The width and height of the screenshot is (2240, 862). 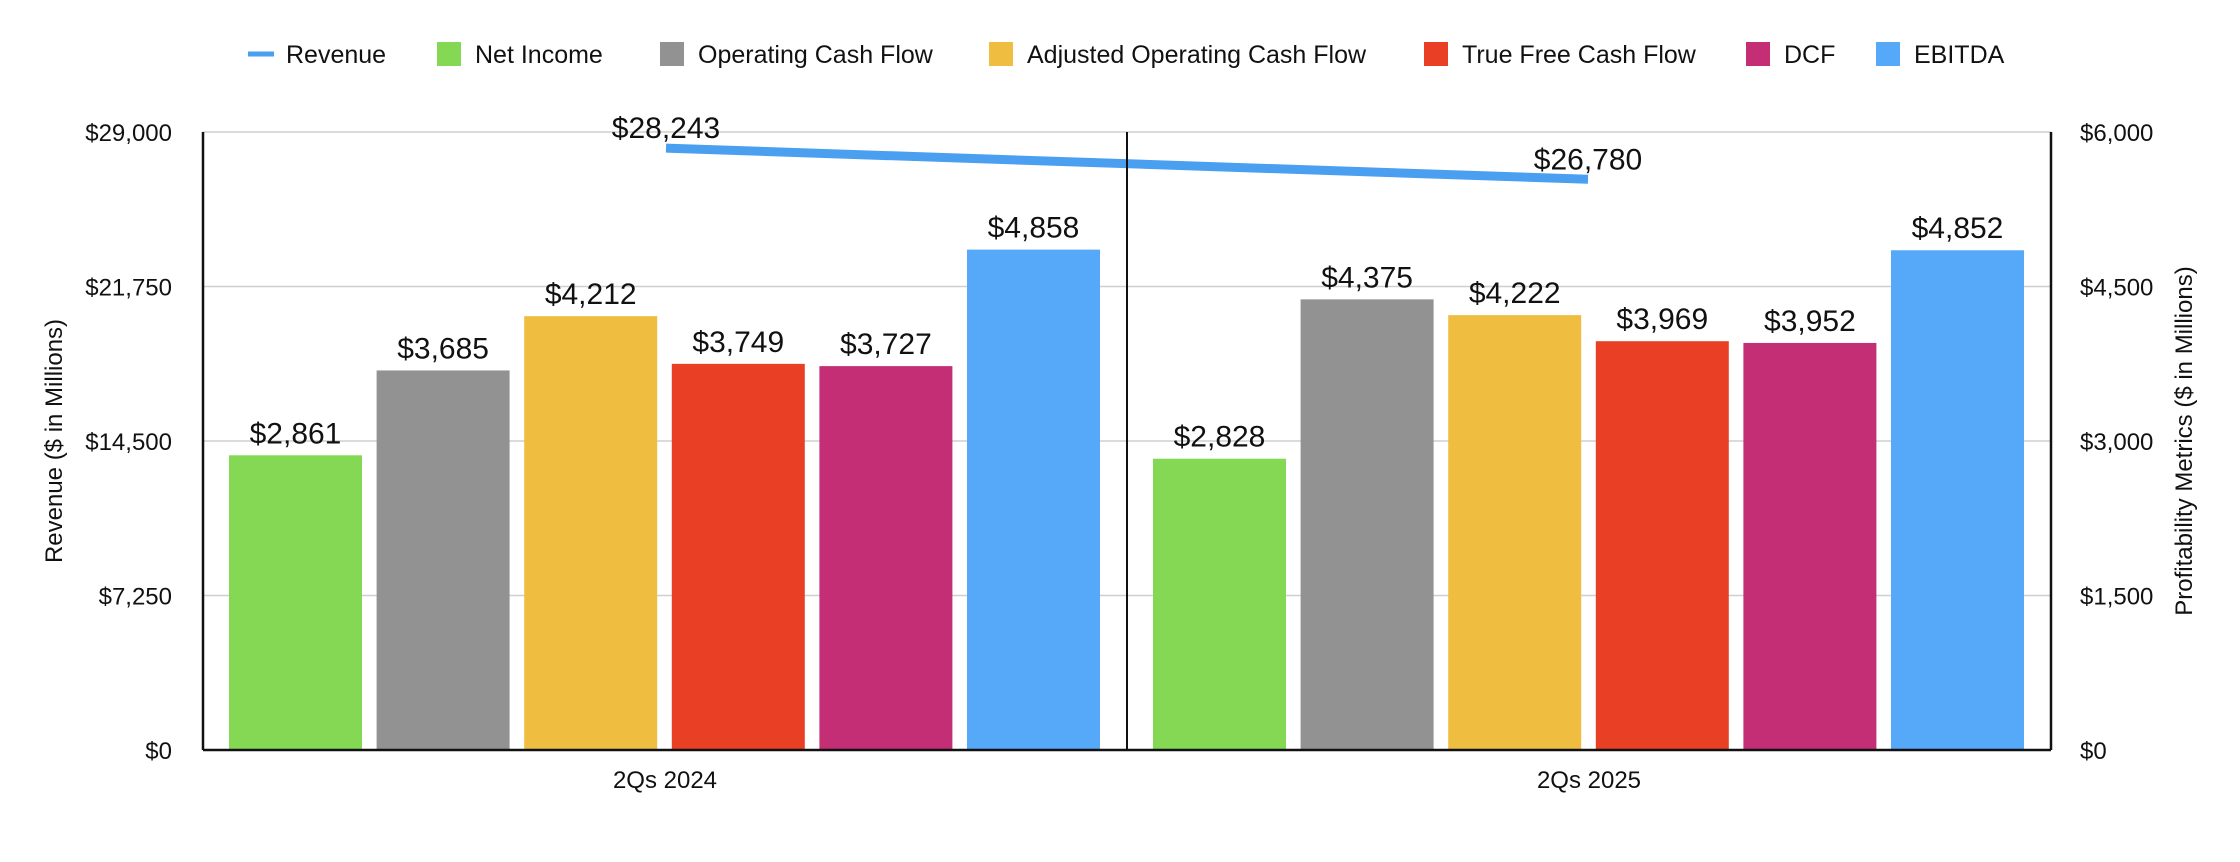 I want to click on right-tick-label: $1,500, so click(x=2116, y=597).